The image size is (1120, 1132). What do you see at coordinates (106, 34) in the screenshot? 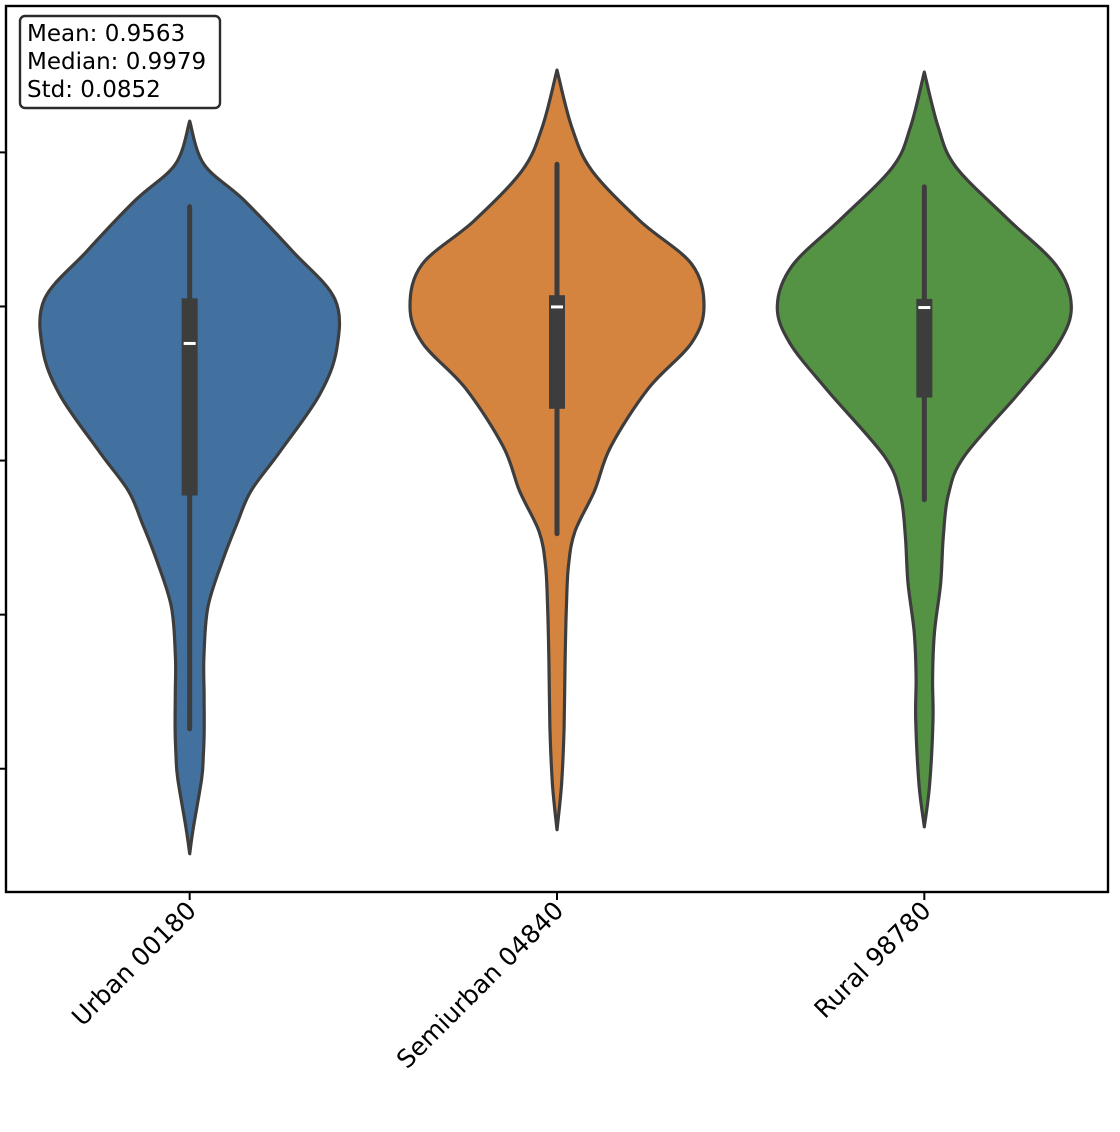
I see `stats-mean: Mean: 0.9563` at bounding box center [106, 34].